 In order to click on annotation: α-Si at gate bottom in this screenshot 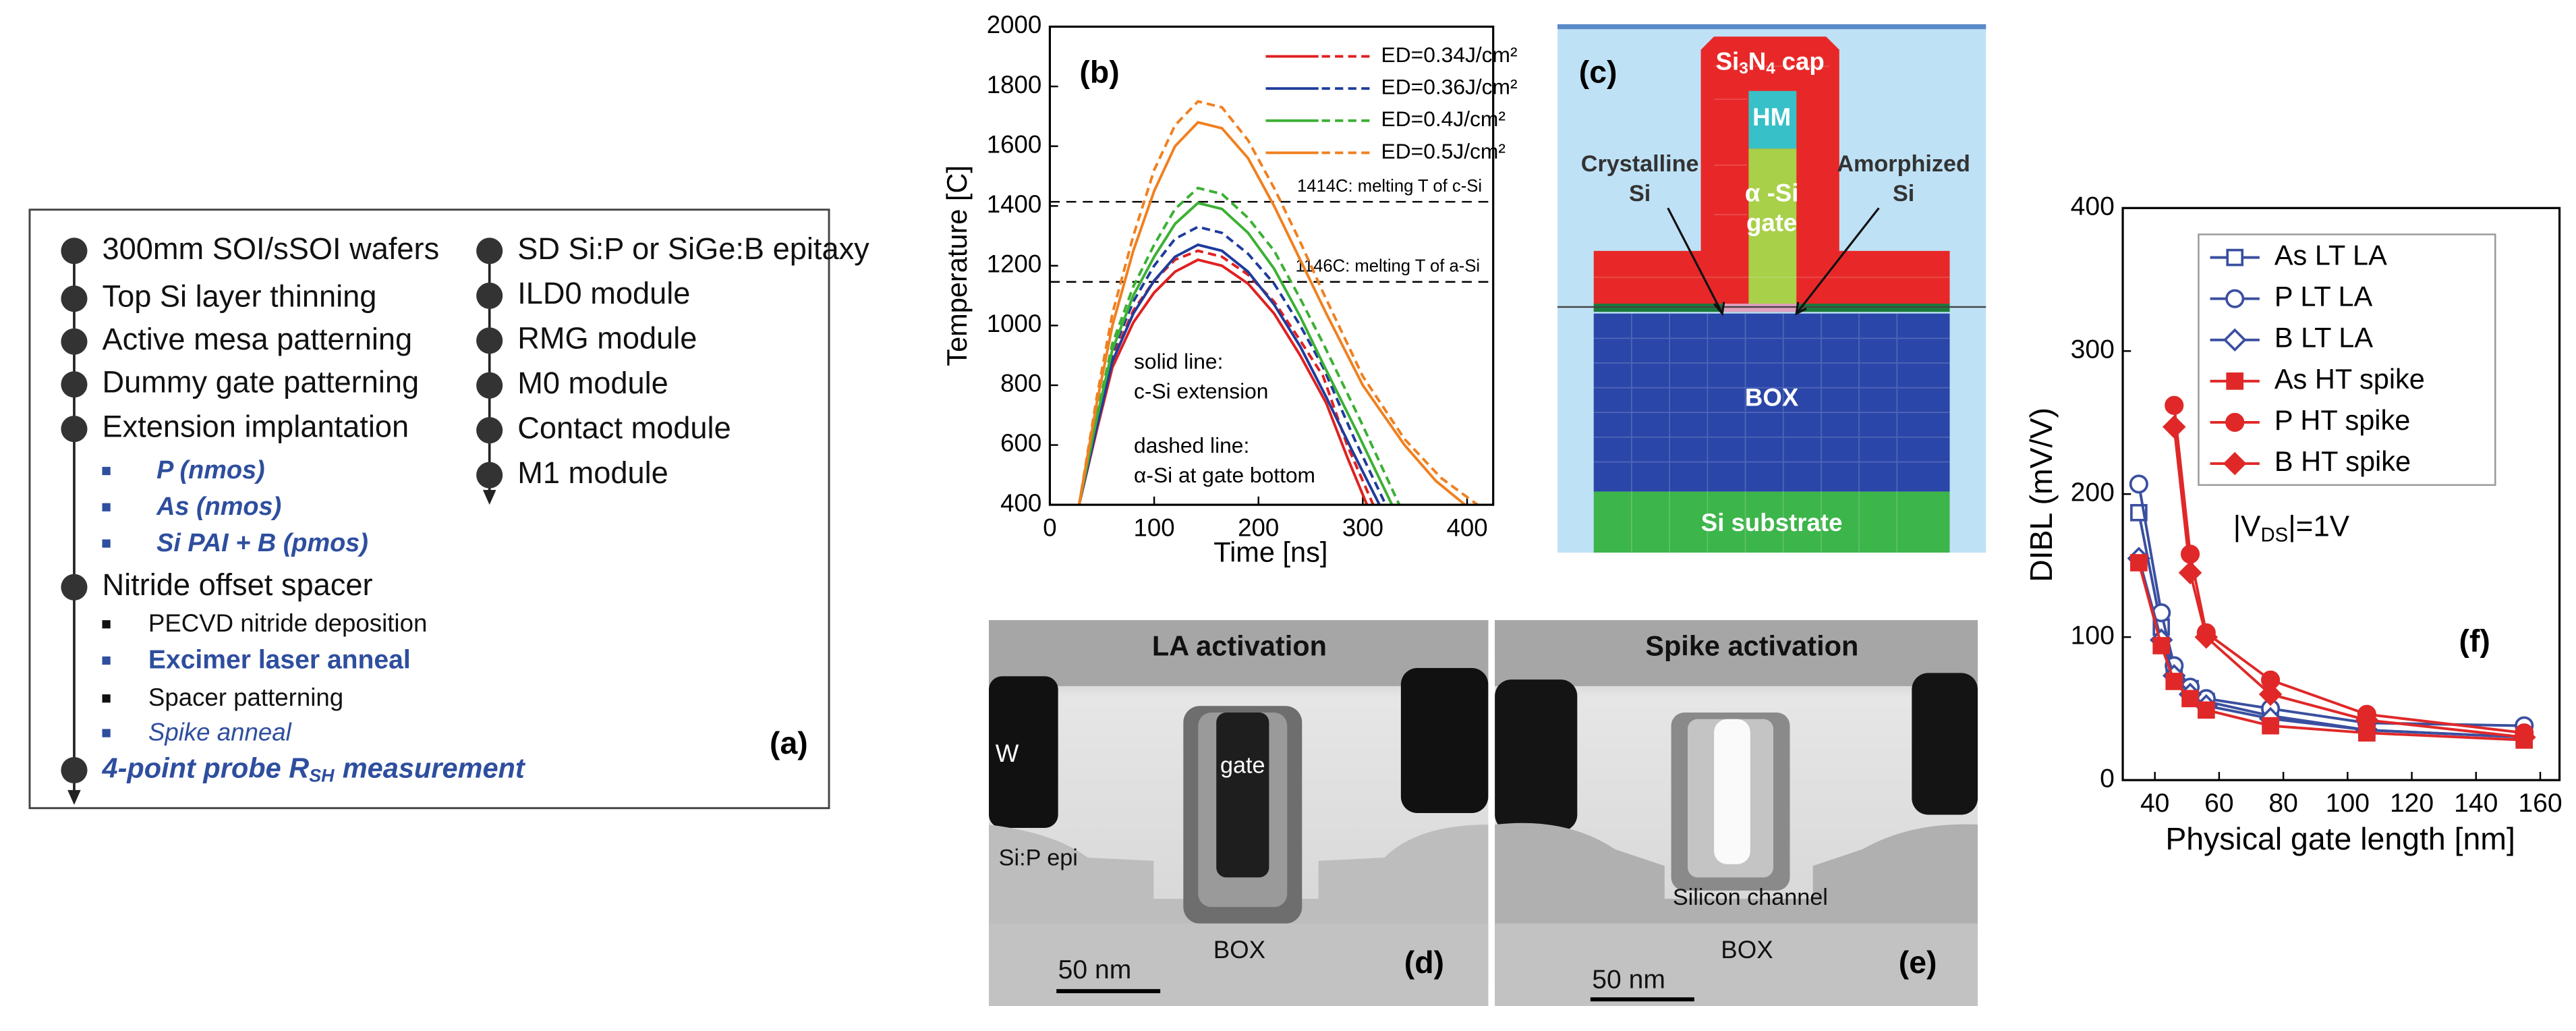, I will do `click(1224, 475)`.